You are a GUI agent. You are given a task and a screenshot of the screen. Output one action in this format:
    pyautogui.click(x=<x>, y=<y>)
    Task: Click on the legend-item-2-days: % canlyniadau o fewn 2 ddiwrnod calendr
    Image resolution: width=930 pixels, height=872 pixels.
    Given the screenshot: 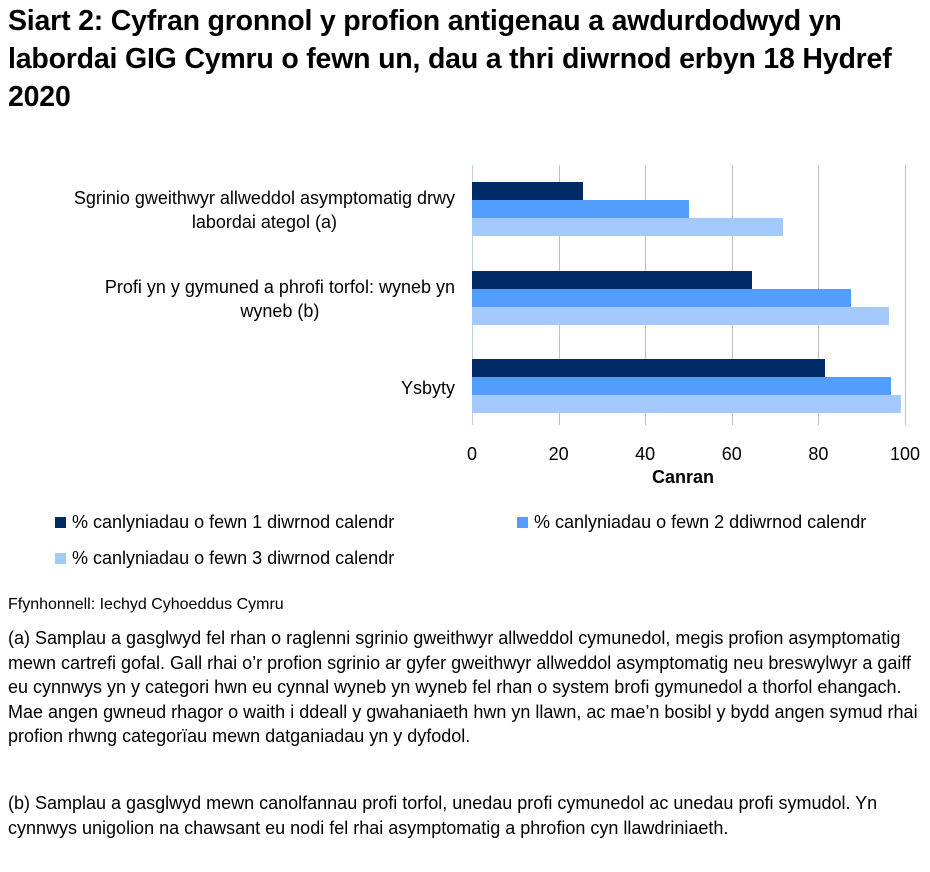 What is the action you would take?
    pyautogui.click(x=691, y=522)
    